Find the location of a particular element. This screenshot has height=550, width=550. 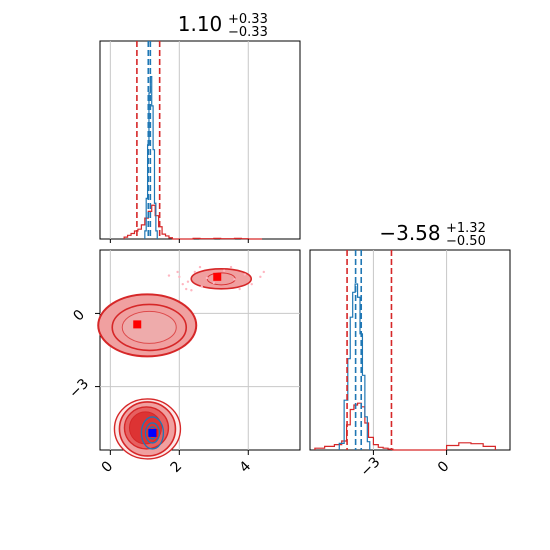

joint-points is located at coordinates (177, 354).